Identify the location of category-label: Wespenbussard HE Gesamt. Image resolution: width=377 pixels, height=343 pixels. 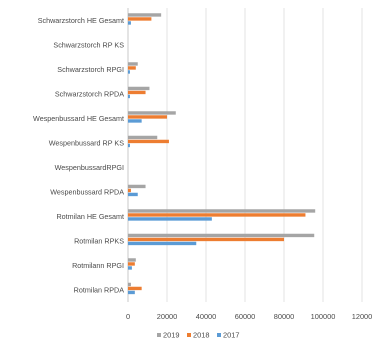
(78, 118).